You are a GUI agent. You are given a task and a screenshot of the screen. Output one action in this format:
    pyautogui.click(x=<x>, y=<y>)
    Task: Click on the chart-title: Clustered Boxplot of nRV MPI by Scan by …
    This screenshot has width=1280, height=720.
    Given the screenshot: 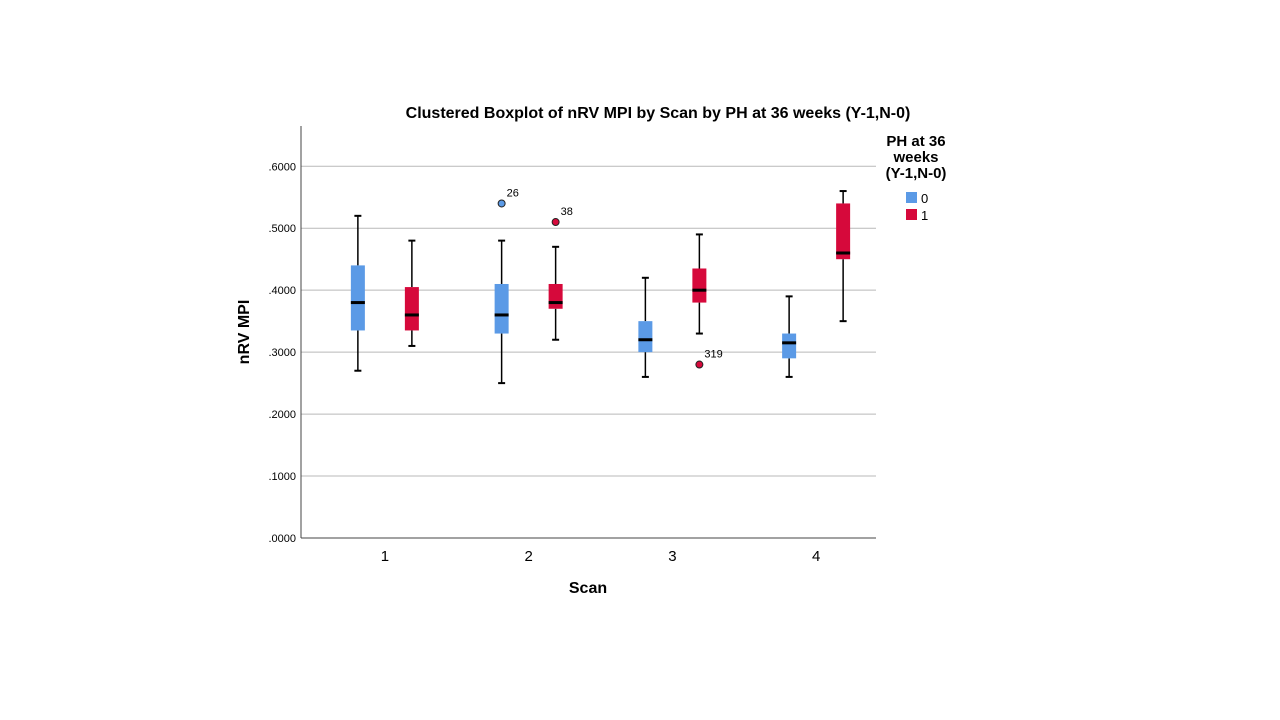 What is the action you would take?
    pyautogui.click(x=658, y=113)
    